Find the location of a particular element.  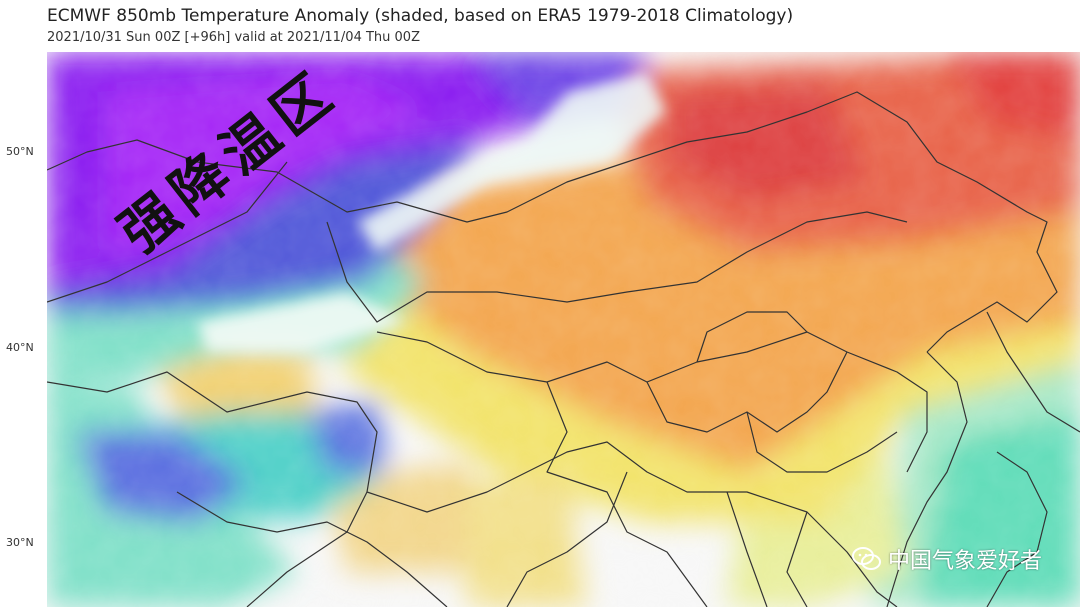

watermark-text: 中国气象爱好者 is located at coordinates (964, 561).